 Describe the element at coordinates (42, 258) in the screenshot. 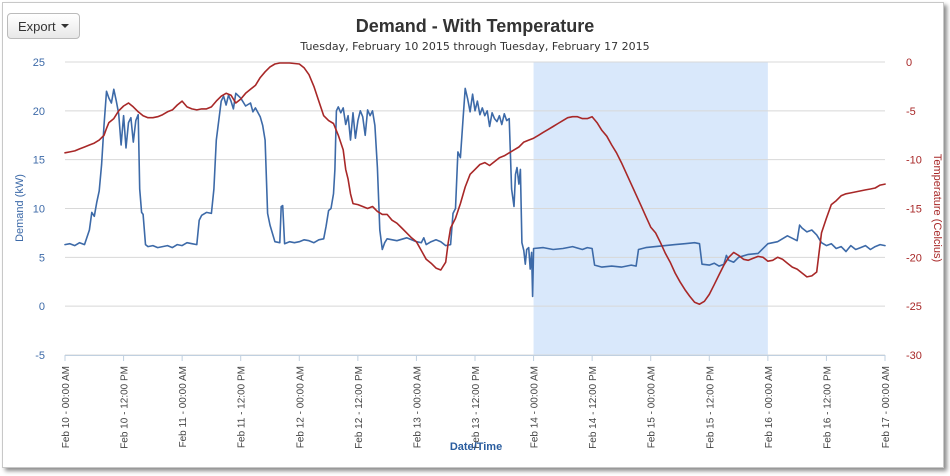

I see `y-left-tick-label: 5` at that location.